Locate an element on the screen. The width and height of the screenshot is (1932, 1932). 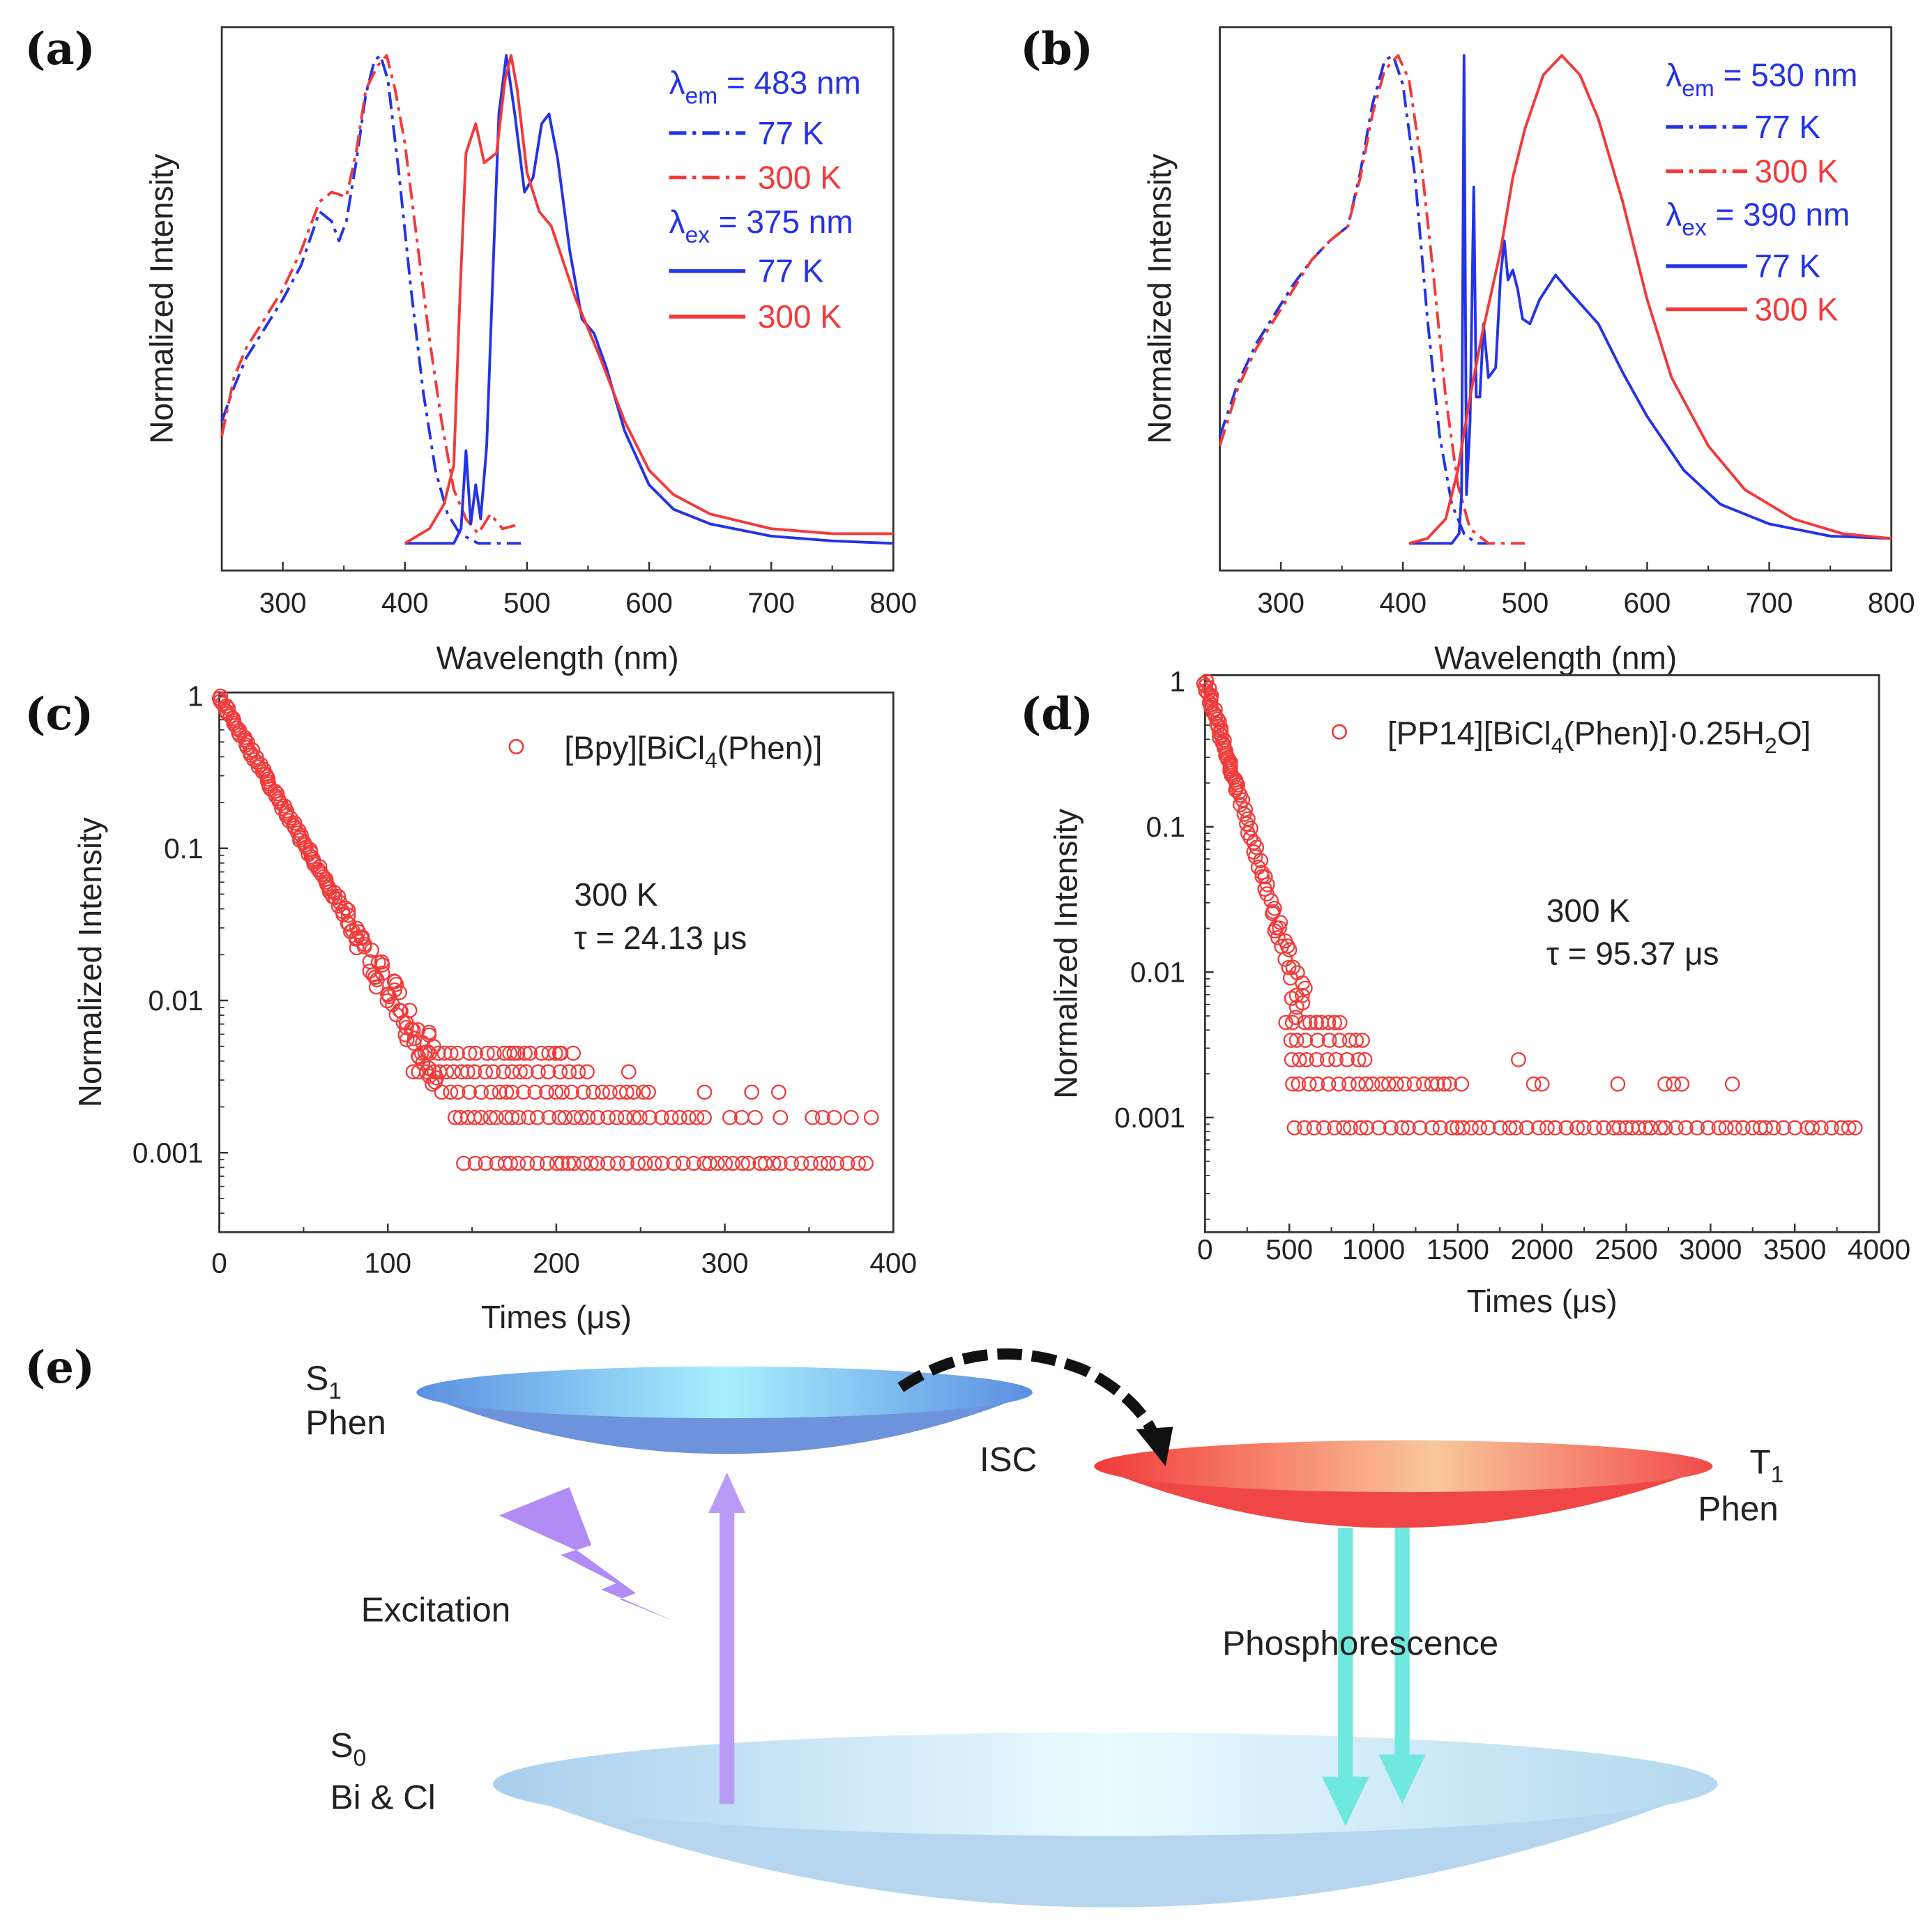
s0-level is located at coordinates (1105, 1784).